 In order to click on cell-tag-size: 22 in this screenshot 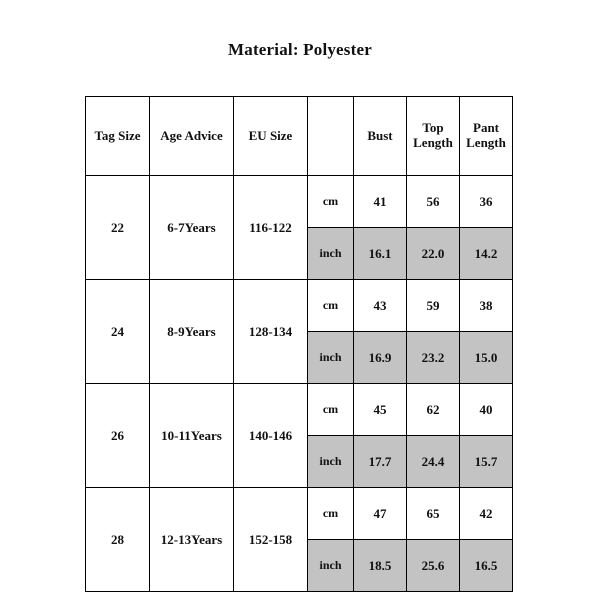, I will do `click(117, 227)`.